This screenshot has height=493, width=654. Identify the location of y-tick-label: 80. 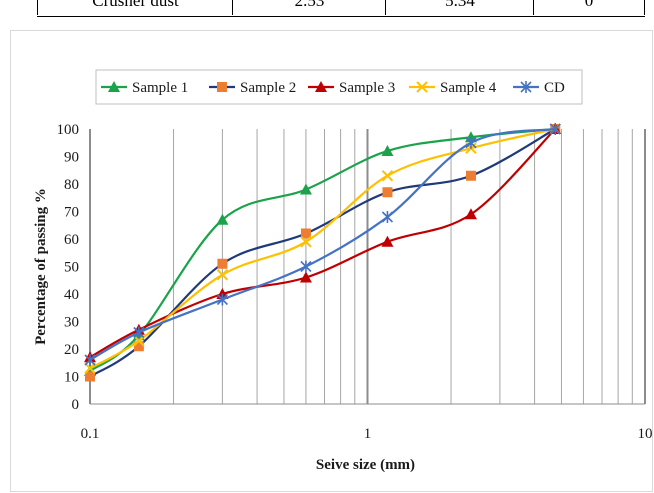
(71, 185).